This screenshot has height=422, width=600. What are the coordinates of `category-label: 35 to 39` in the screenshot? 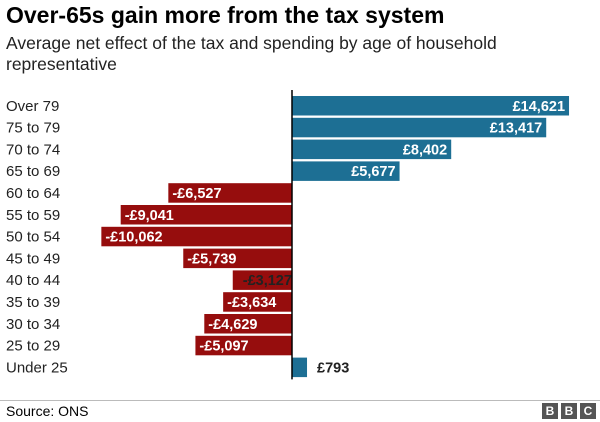 It's located at (33, 302).